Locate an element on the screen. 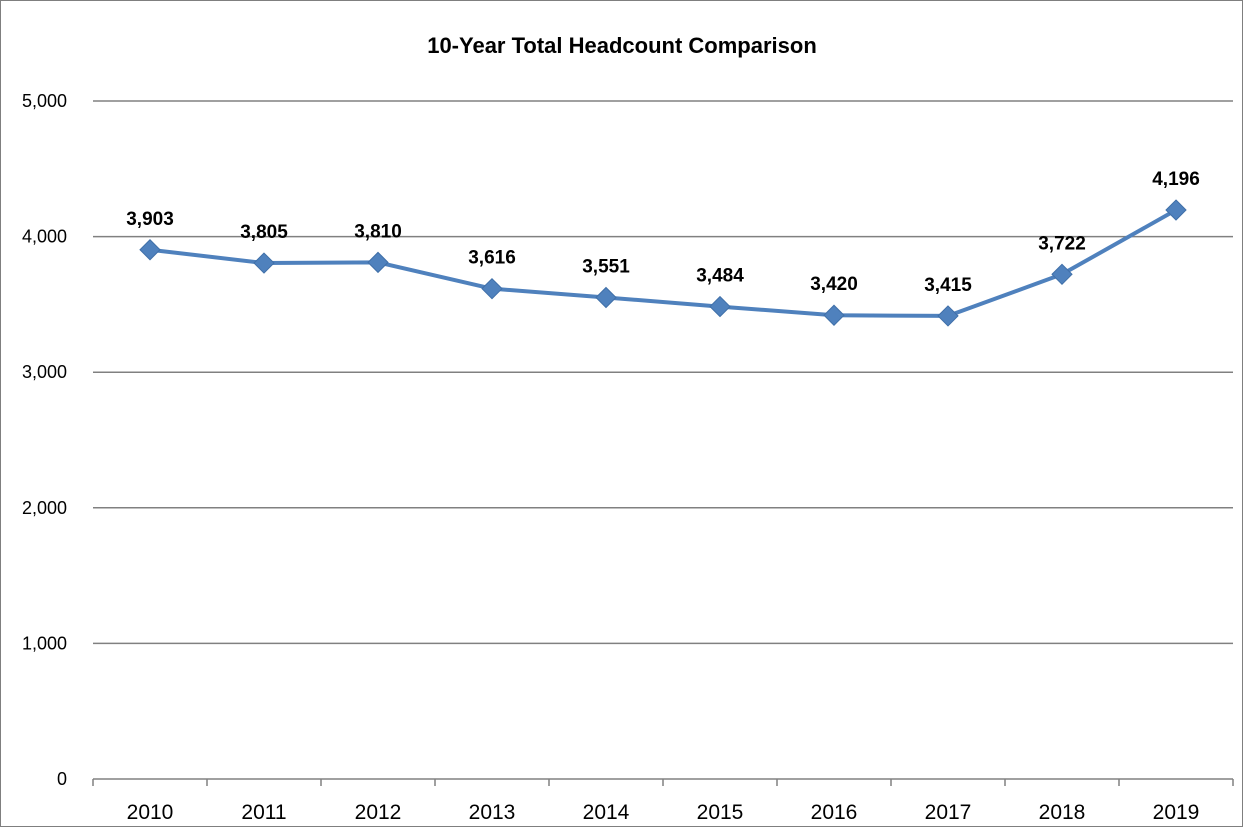 The image size is (1243, 827). x-tick-label: 2016 is located at coordinates (834, 812).